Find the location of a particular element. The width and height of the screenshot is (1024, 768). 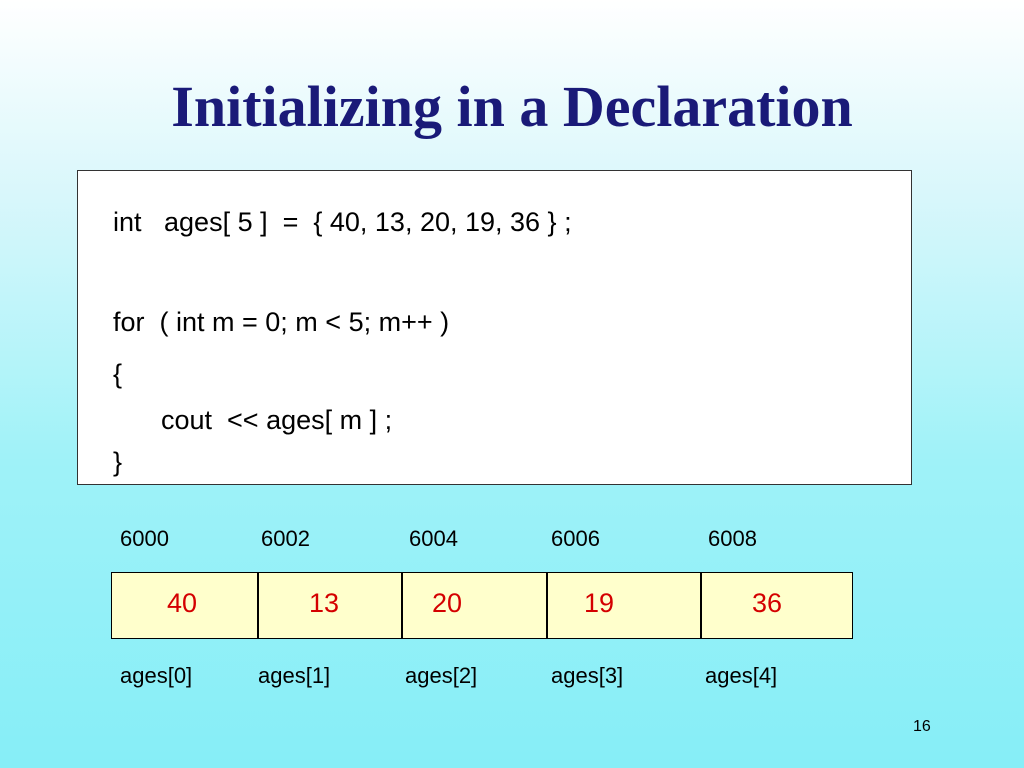

cell-value-1: 13 is located at coordinates (324, 603).